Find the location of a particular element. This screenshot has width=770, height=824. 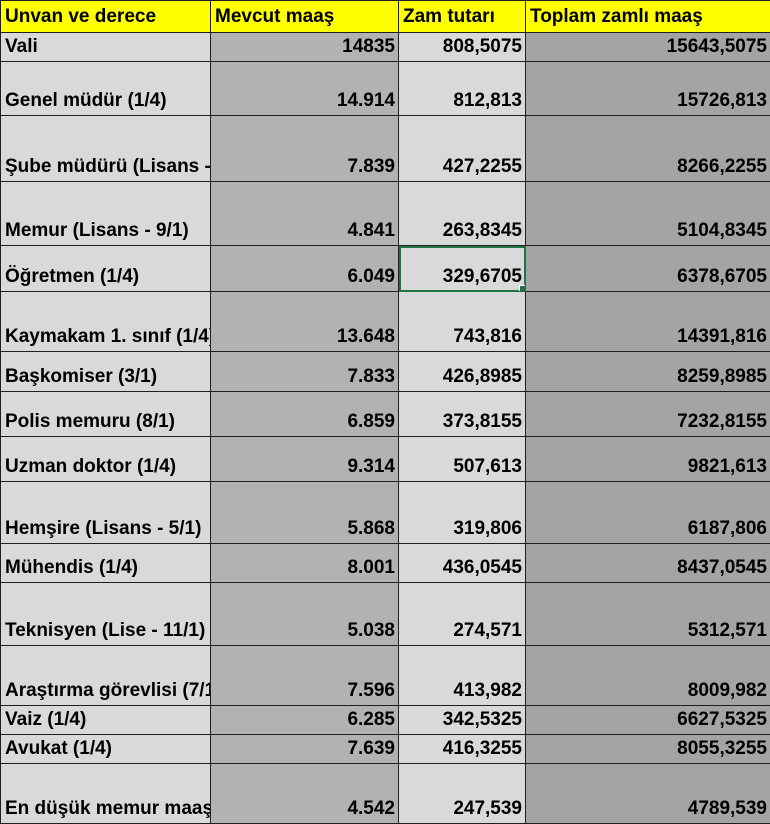

raise-amount-cell-selected: 329,6705 is located at coordinates (462, 269).